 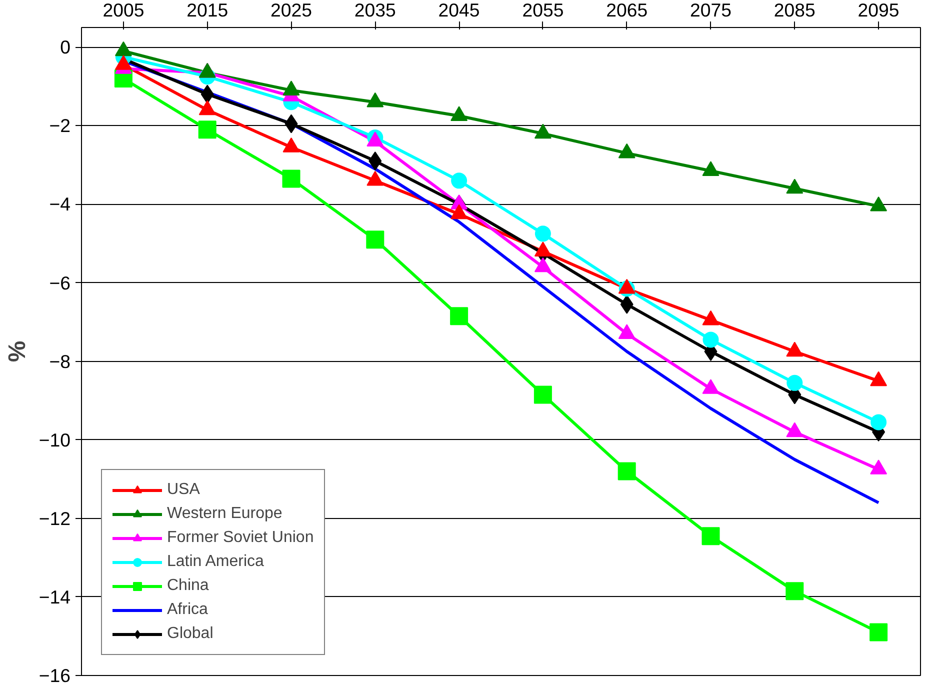 I want to click on x-tick-label: 2045, so click(x=459, y=10).